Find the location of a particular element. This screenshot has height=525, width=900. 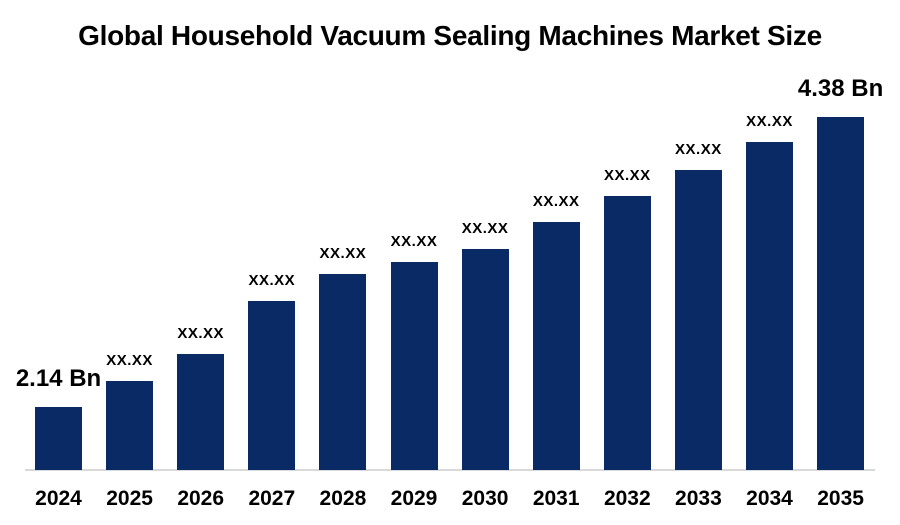

bar-2026 is located at coordinates (201, 412).